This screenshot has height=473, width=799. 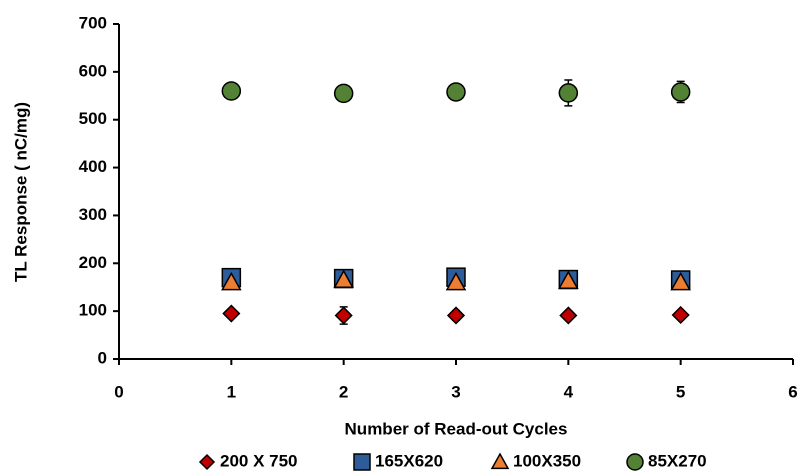 What do you see at coordinates (259, 460) in the screenshot?
I see `legend-label: 200 X 750` at bounding box center [259, 460].